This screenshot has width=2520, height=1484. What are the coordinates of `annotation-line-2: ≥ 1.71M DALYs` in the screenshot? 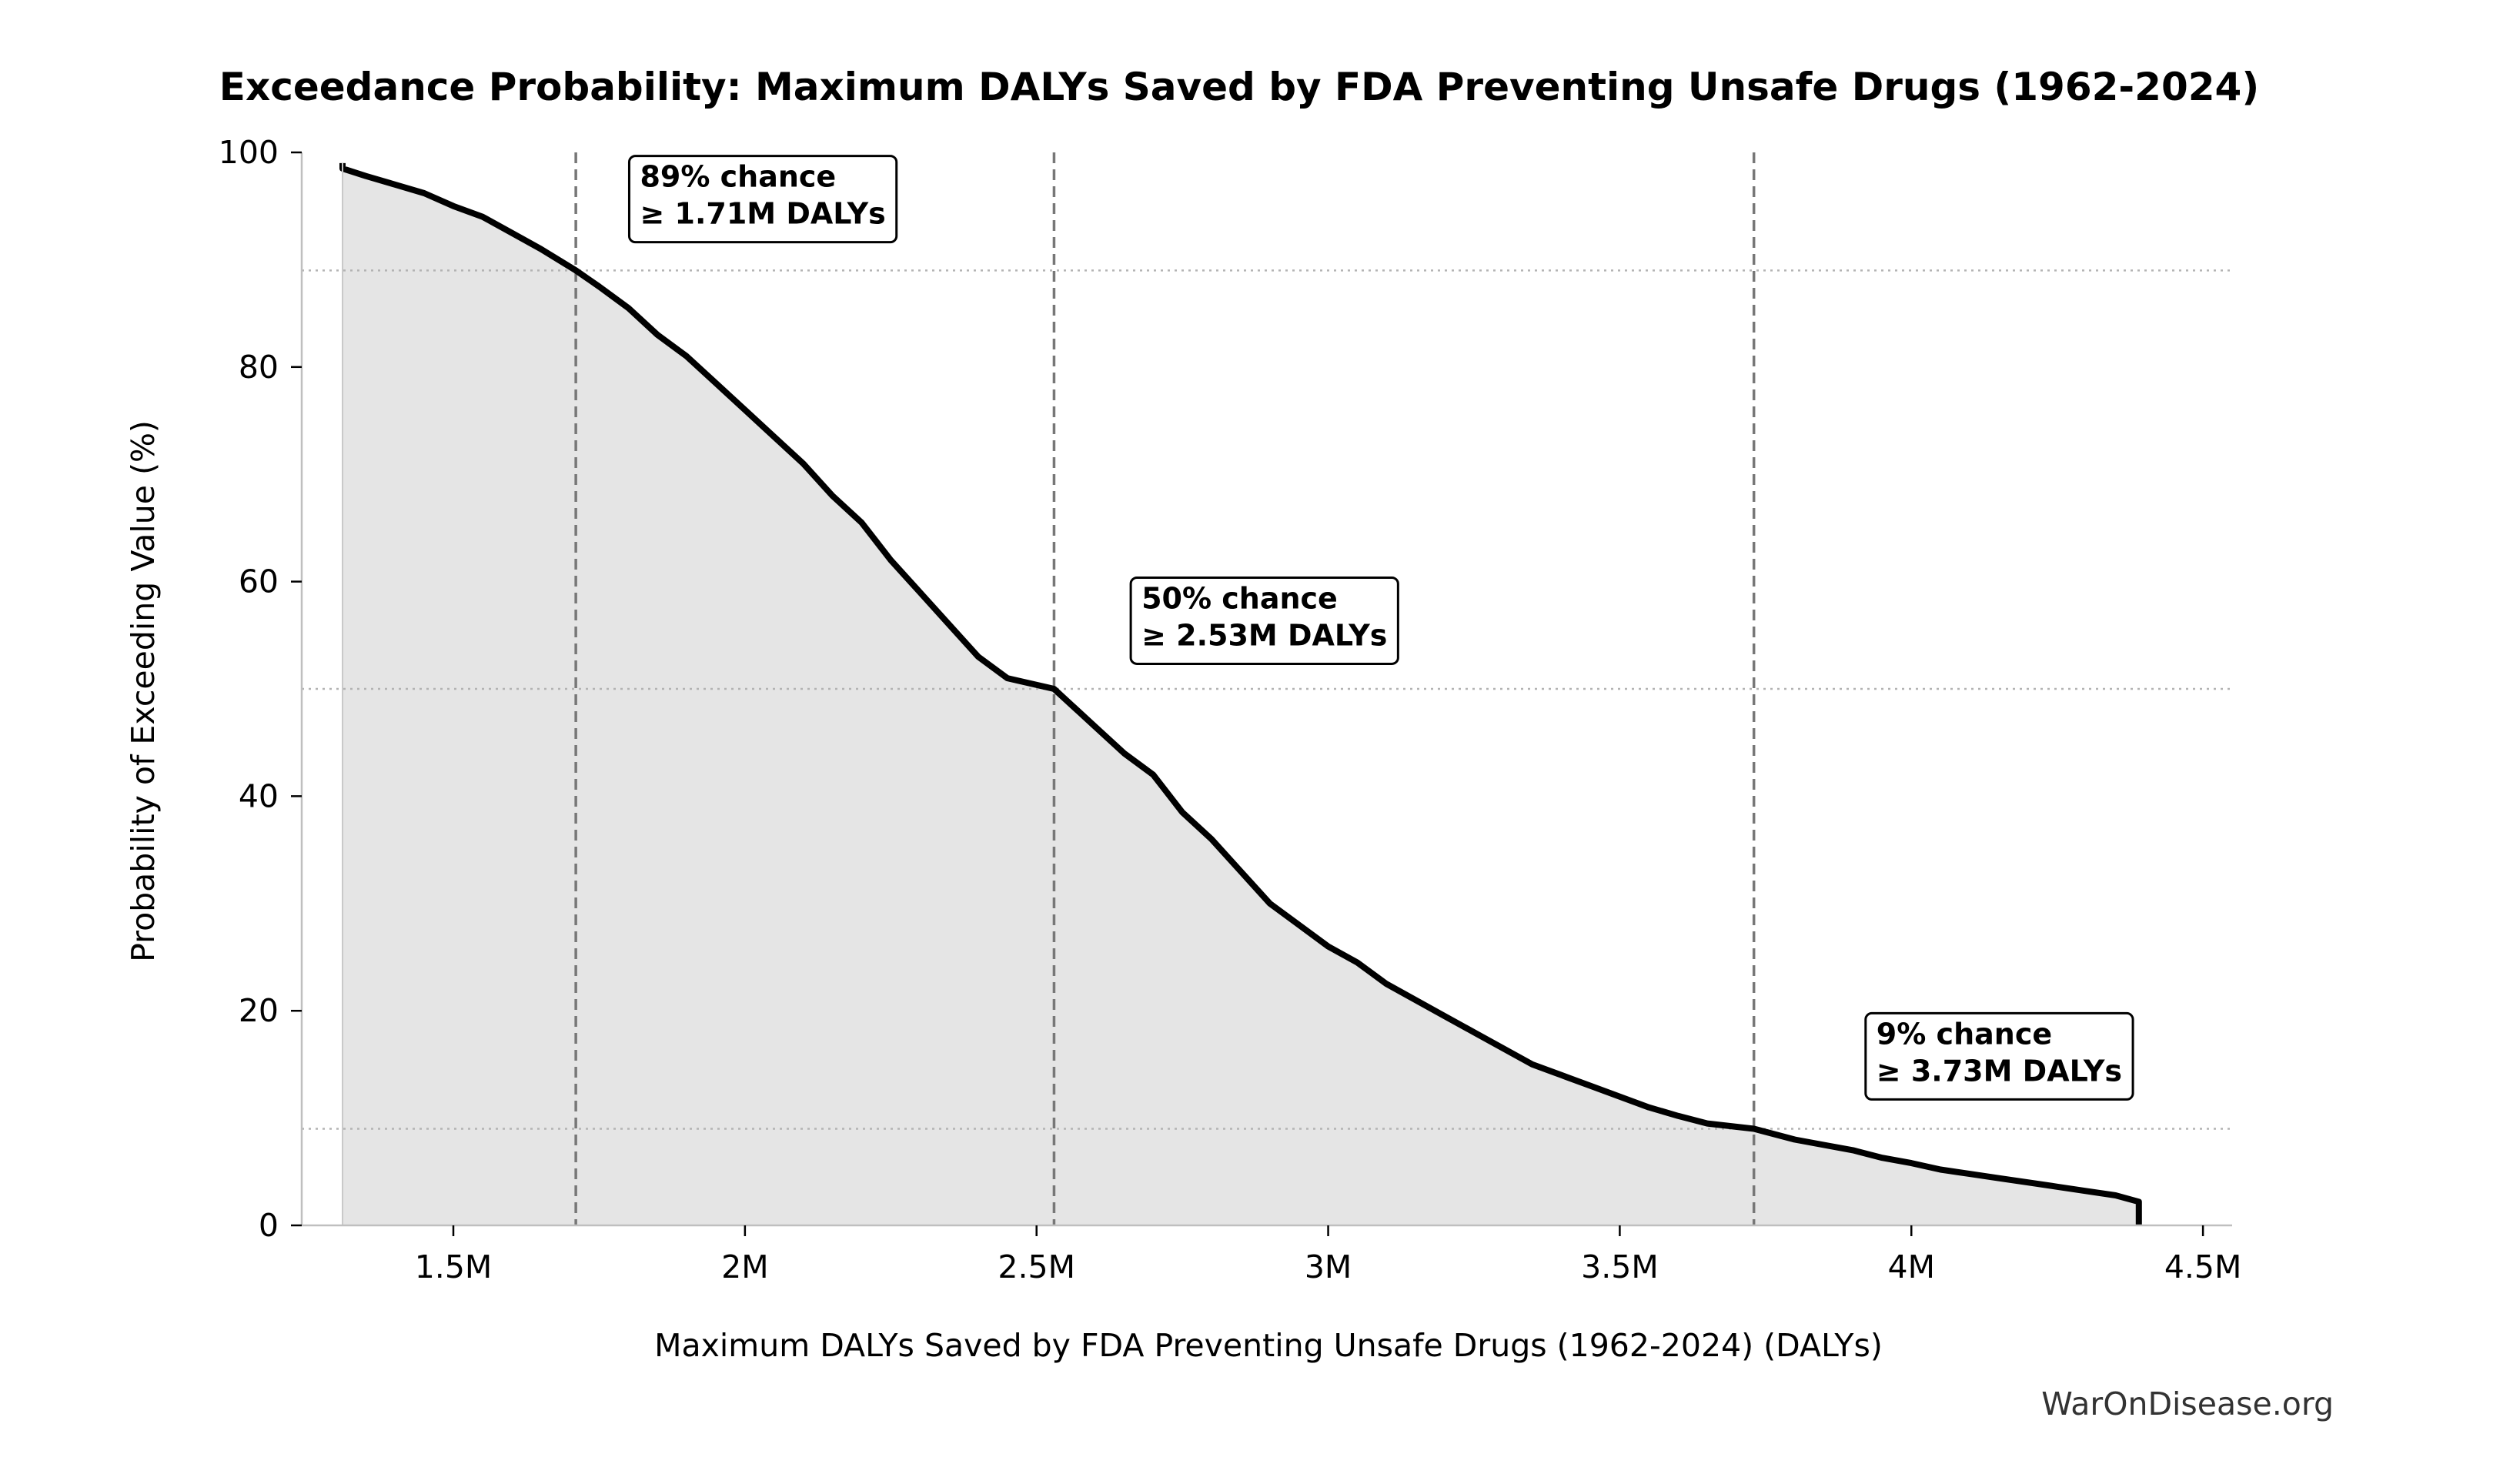 It's located at (762, 214).